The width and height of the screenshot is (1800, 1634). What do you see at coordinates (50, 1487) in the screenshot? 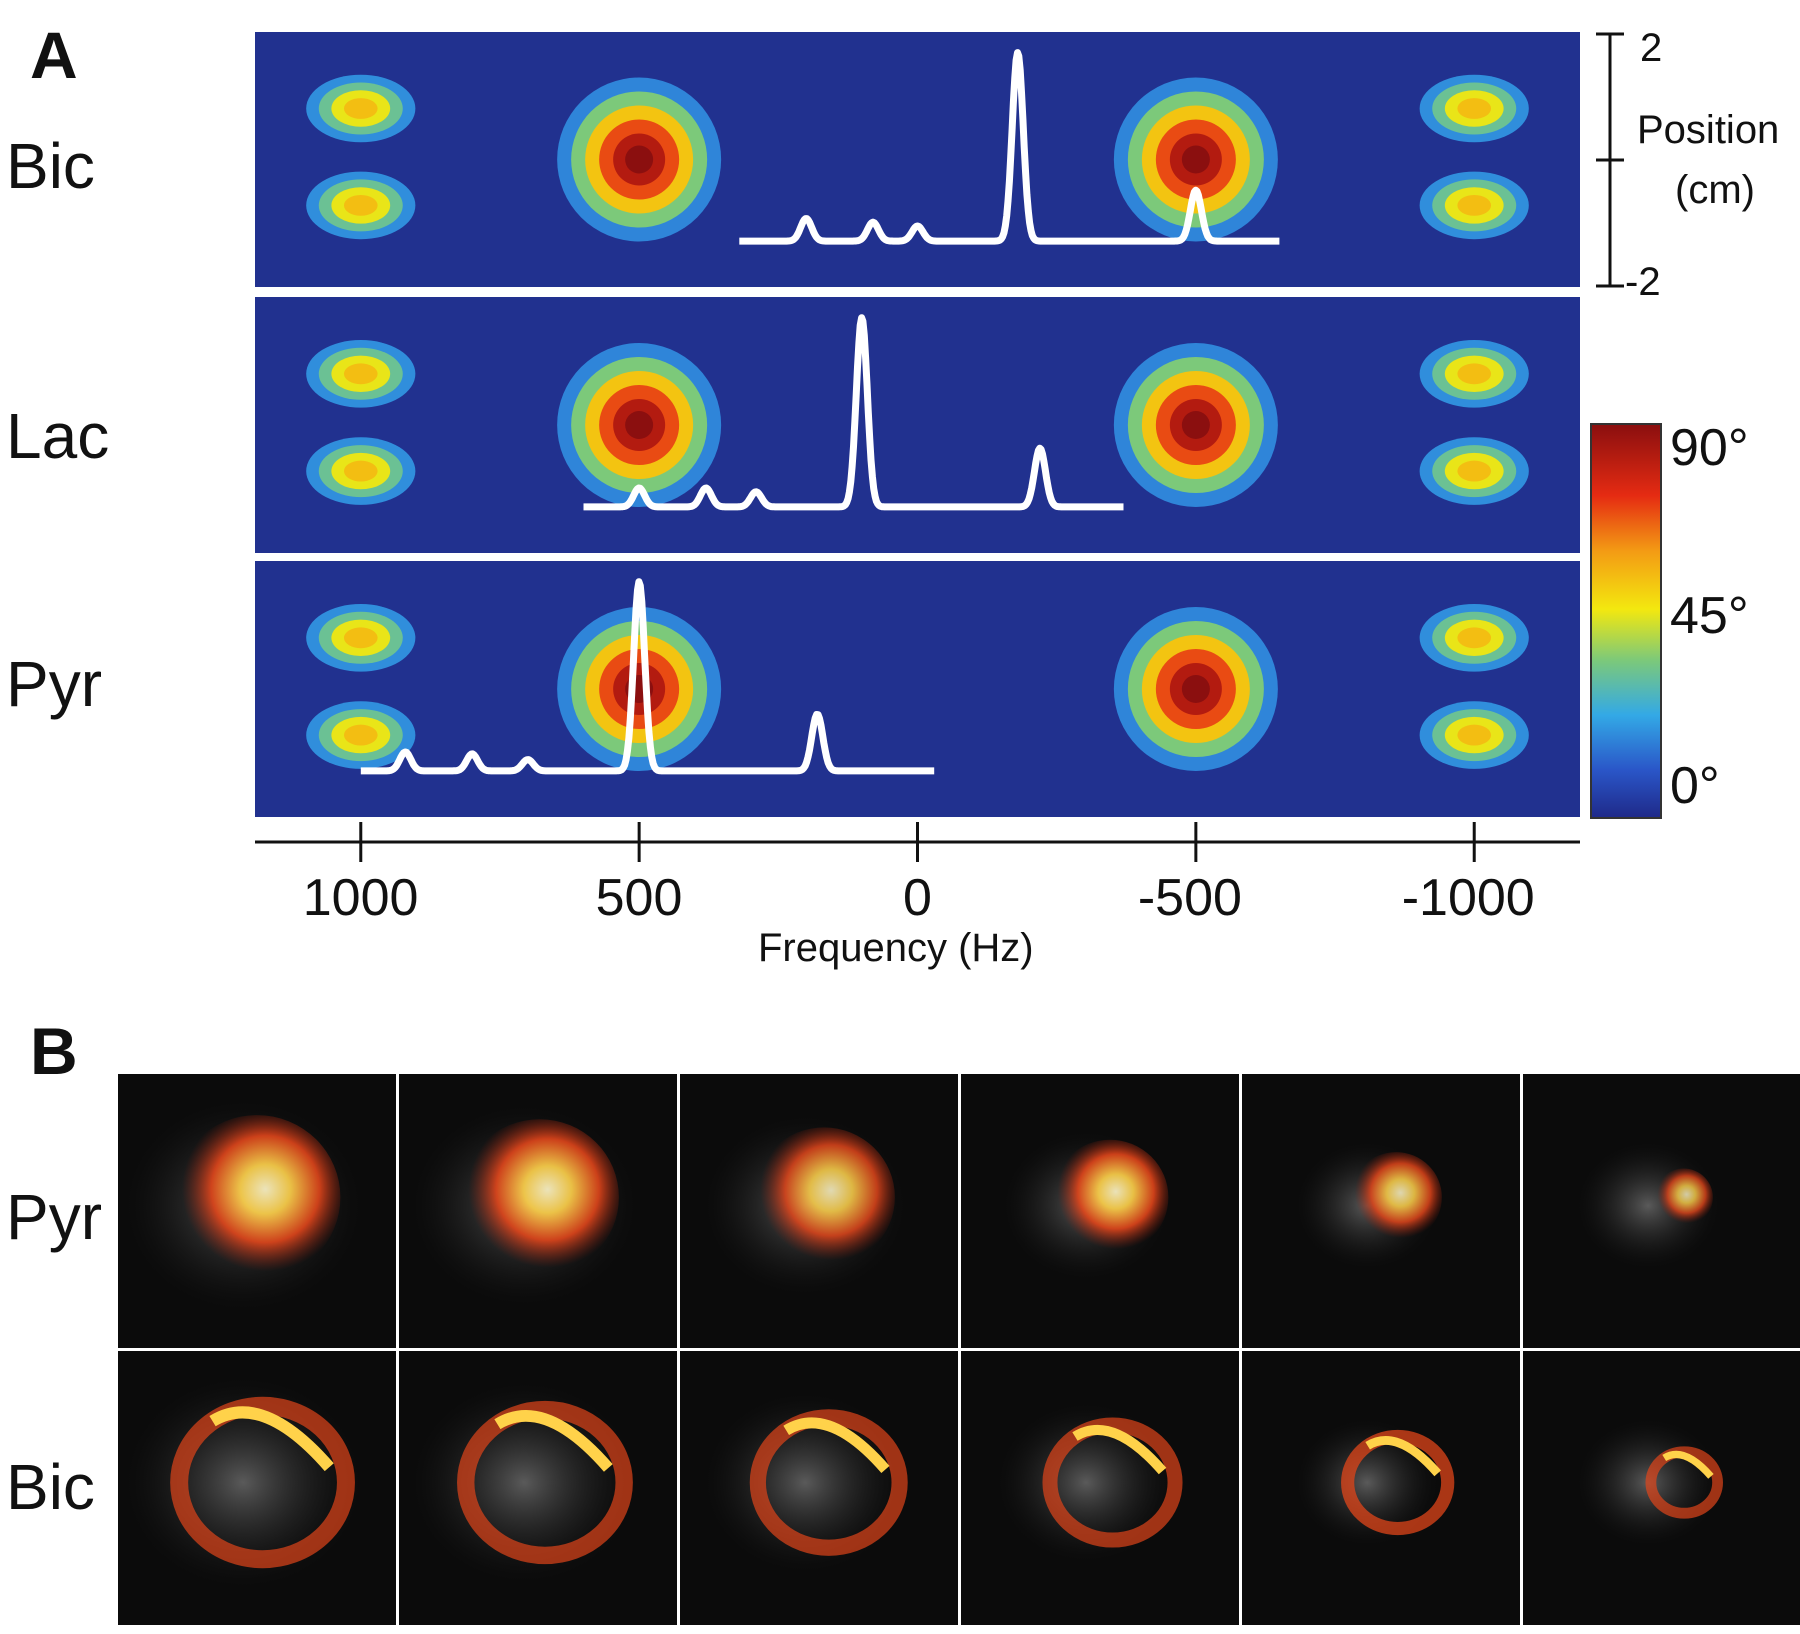
I see `row-label-b-bic: Bic` at bounding box center [50, 1487].